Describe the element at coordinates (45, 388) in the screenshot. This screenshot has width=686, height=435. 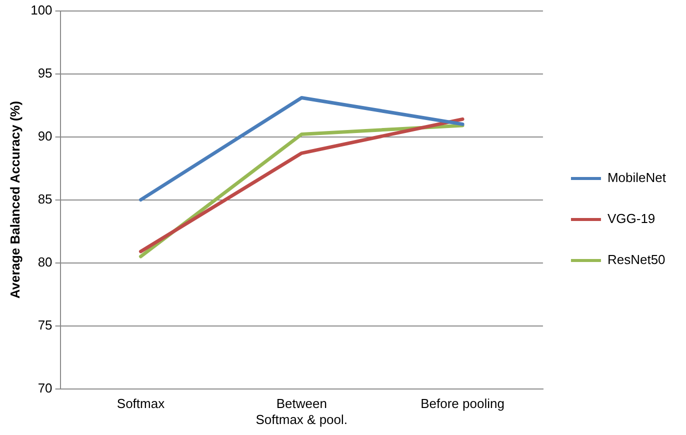
I see `y-tick-label: 70` at that location.